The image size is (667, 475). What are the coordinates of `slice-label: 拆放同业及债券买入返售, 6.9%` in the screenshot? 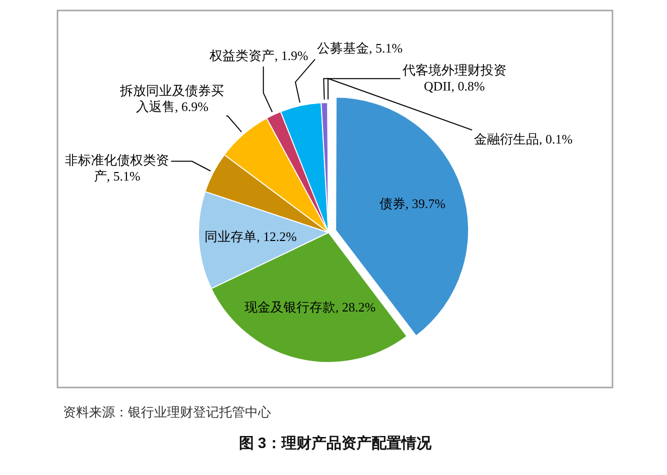 It's located at (171, 98).